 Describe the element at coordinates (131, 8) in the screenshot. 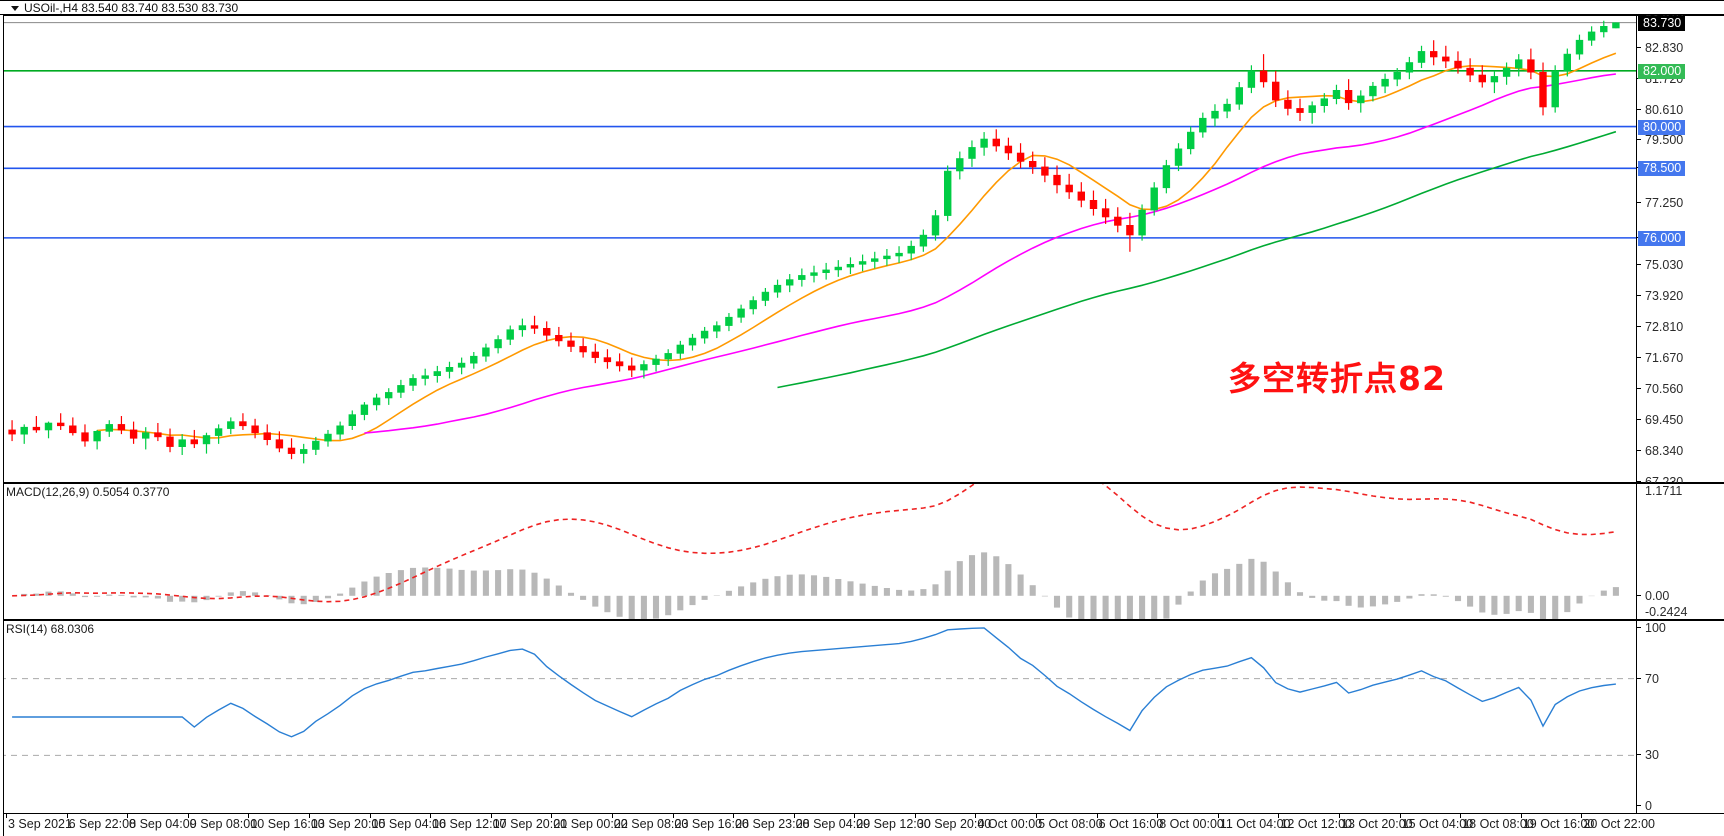

I see `chart-title: USOil-,H4 83.540 83.740 83.530 83.730` at that location.